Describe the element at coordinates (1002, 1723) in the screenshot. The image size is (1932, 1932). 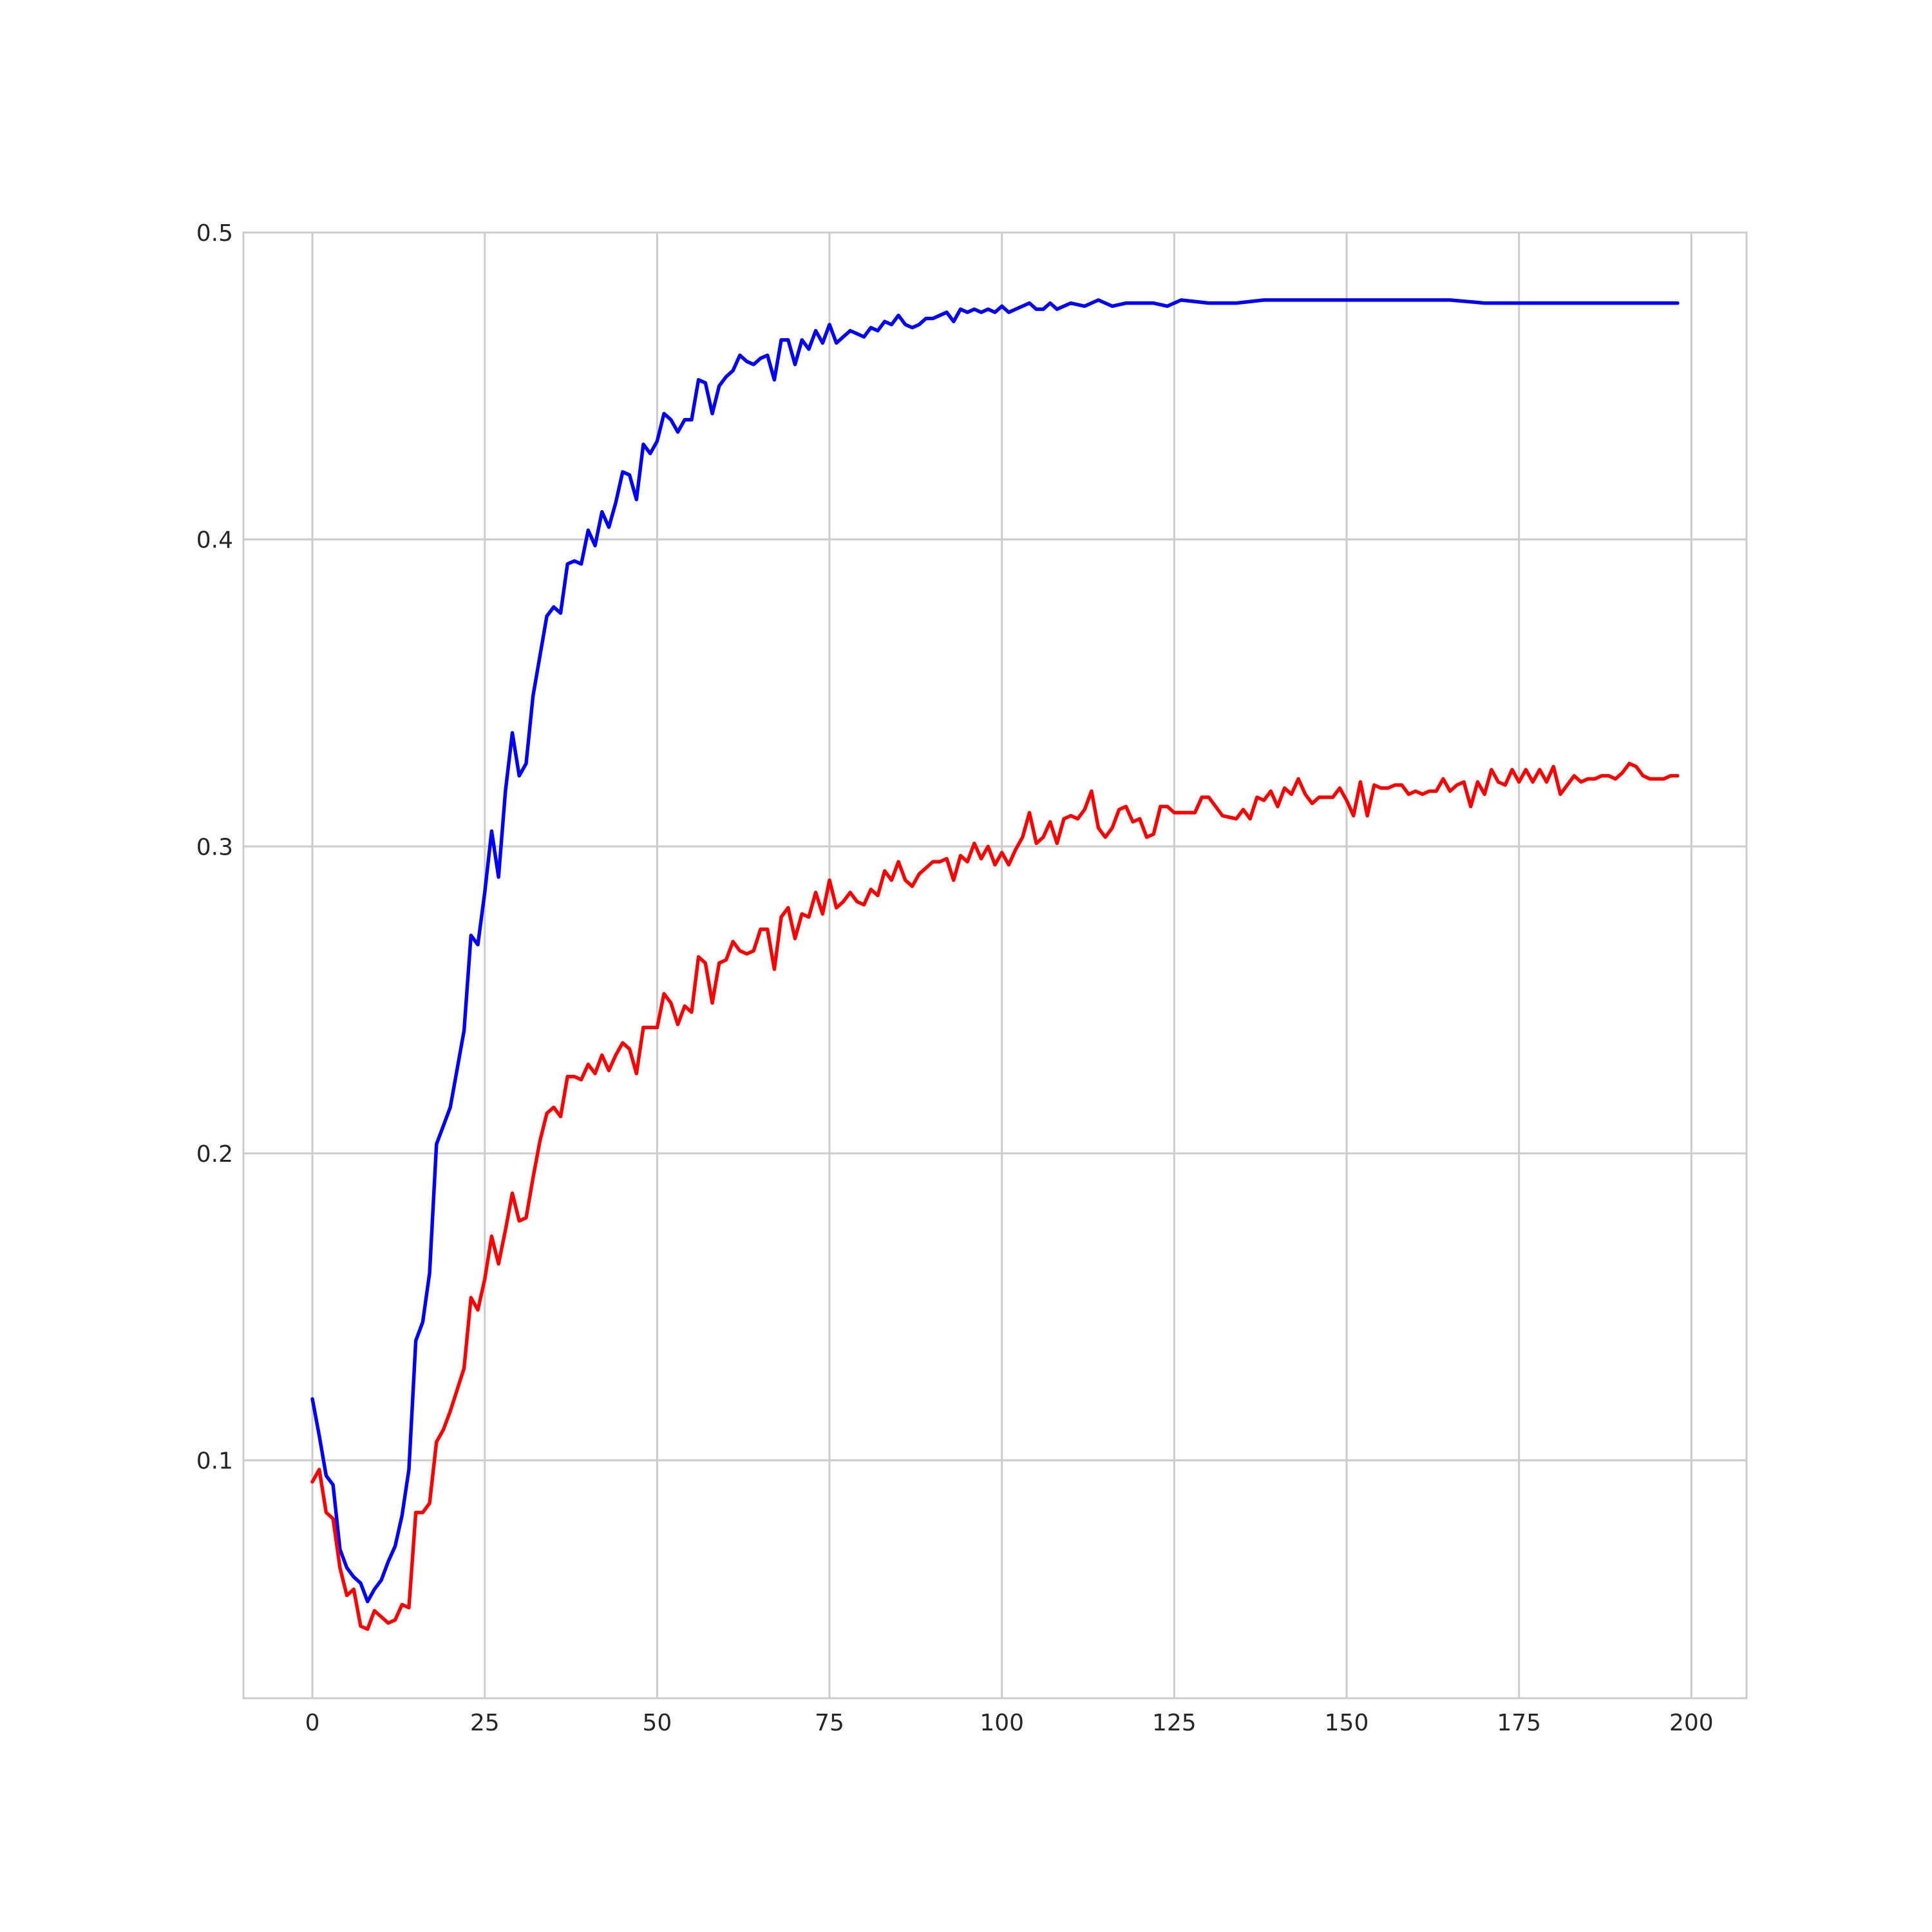
I see `x-tick-label: 100` at that location.